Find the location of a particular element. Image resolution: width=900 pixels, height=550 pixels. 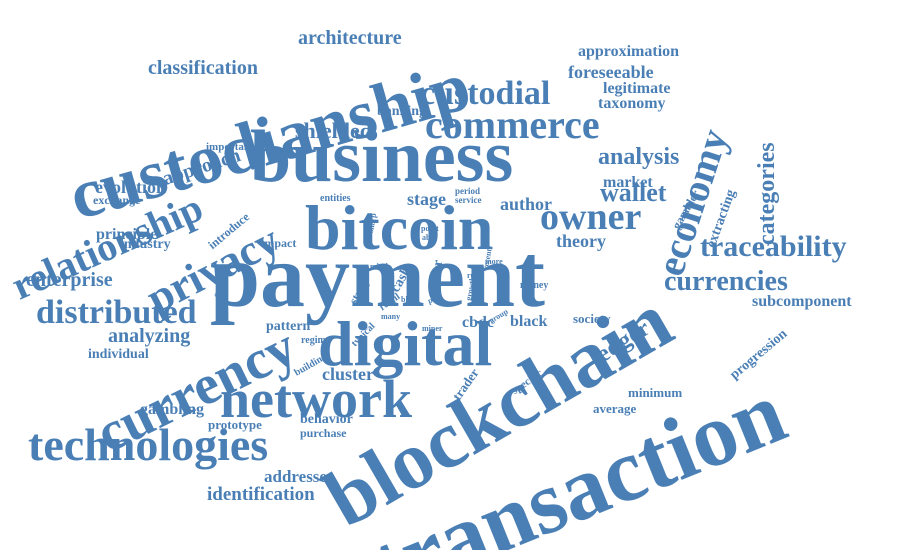

word-analyzing: analyzing is located at coordinates (149, 336).